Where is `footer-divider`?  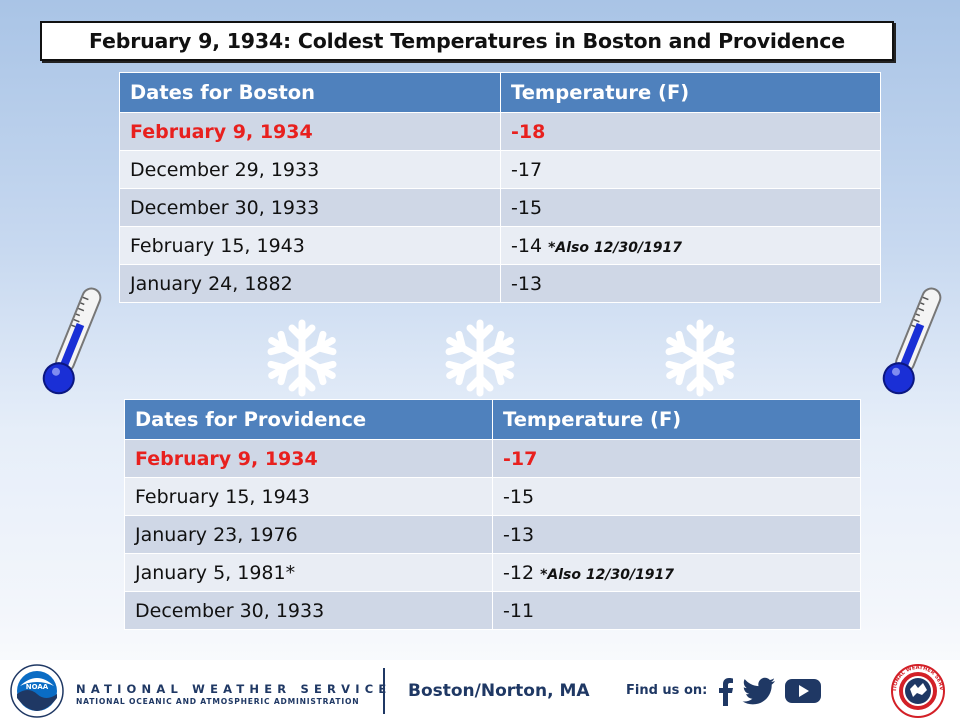 footer-divider is located at coordinates (384, 691).